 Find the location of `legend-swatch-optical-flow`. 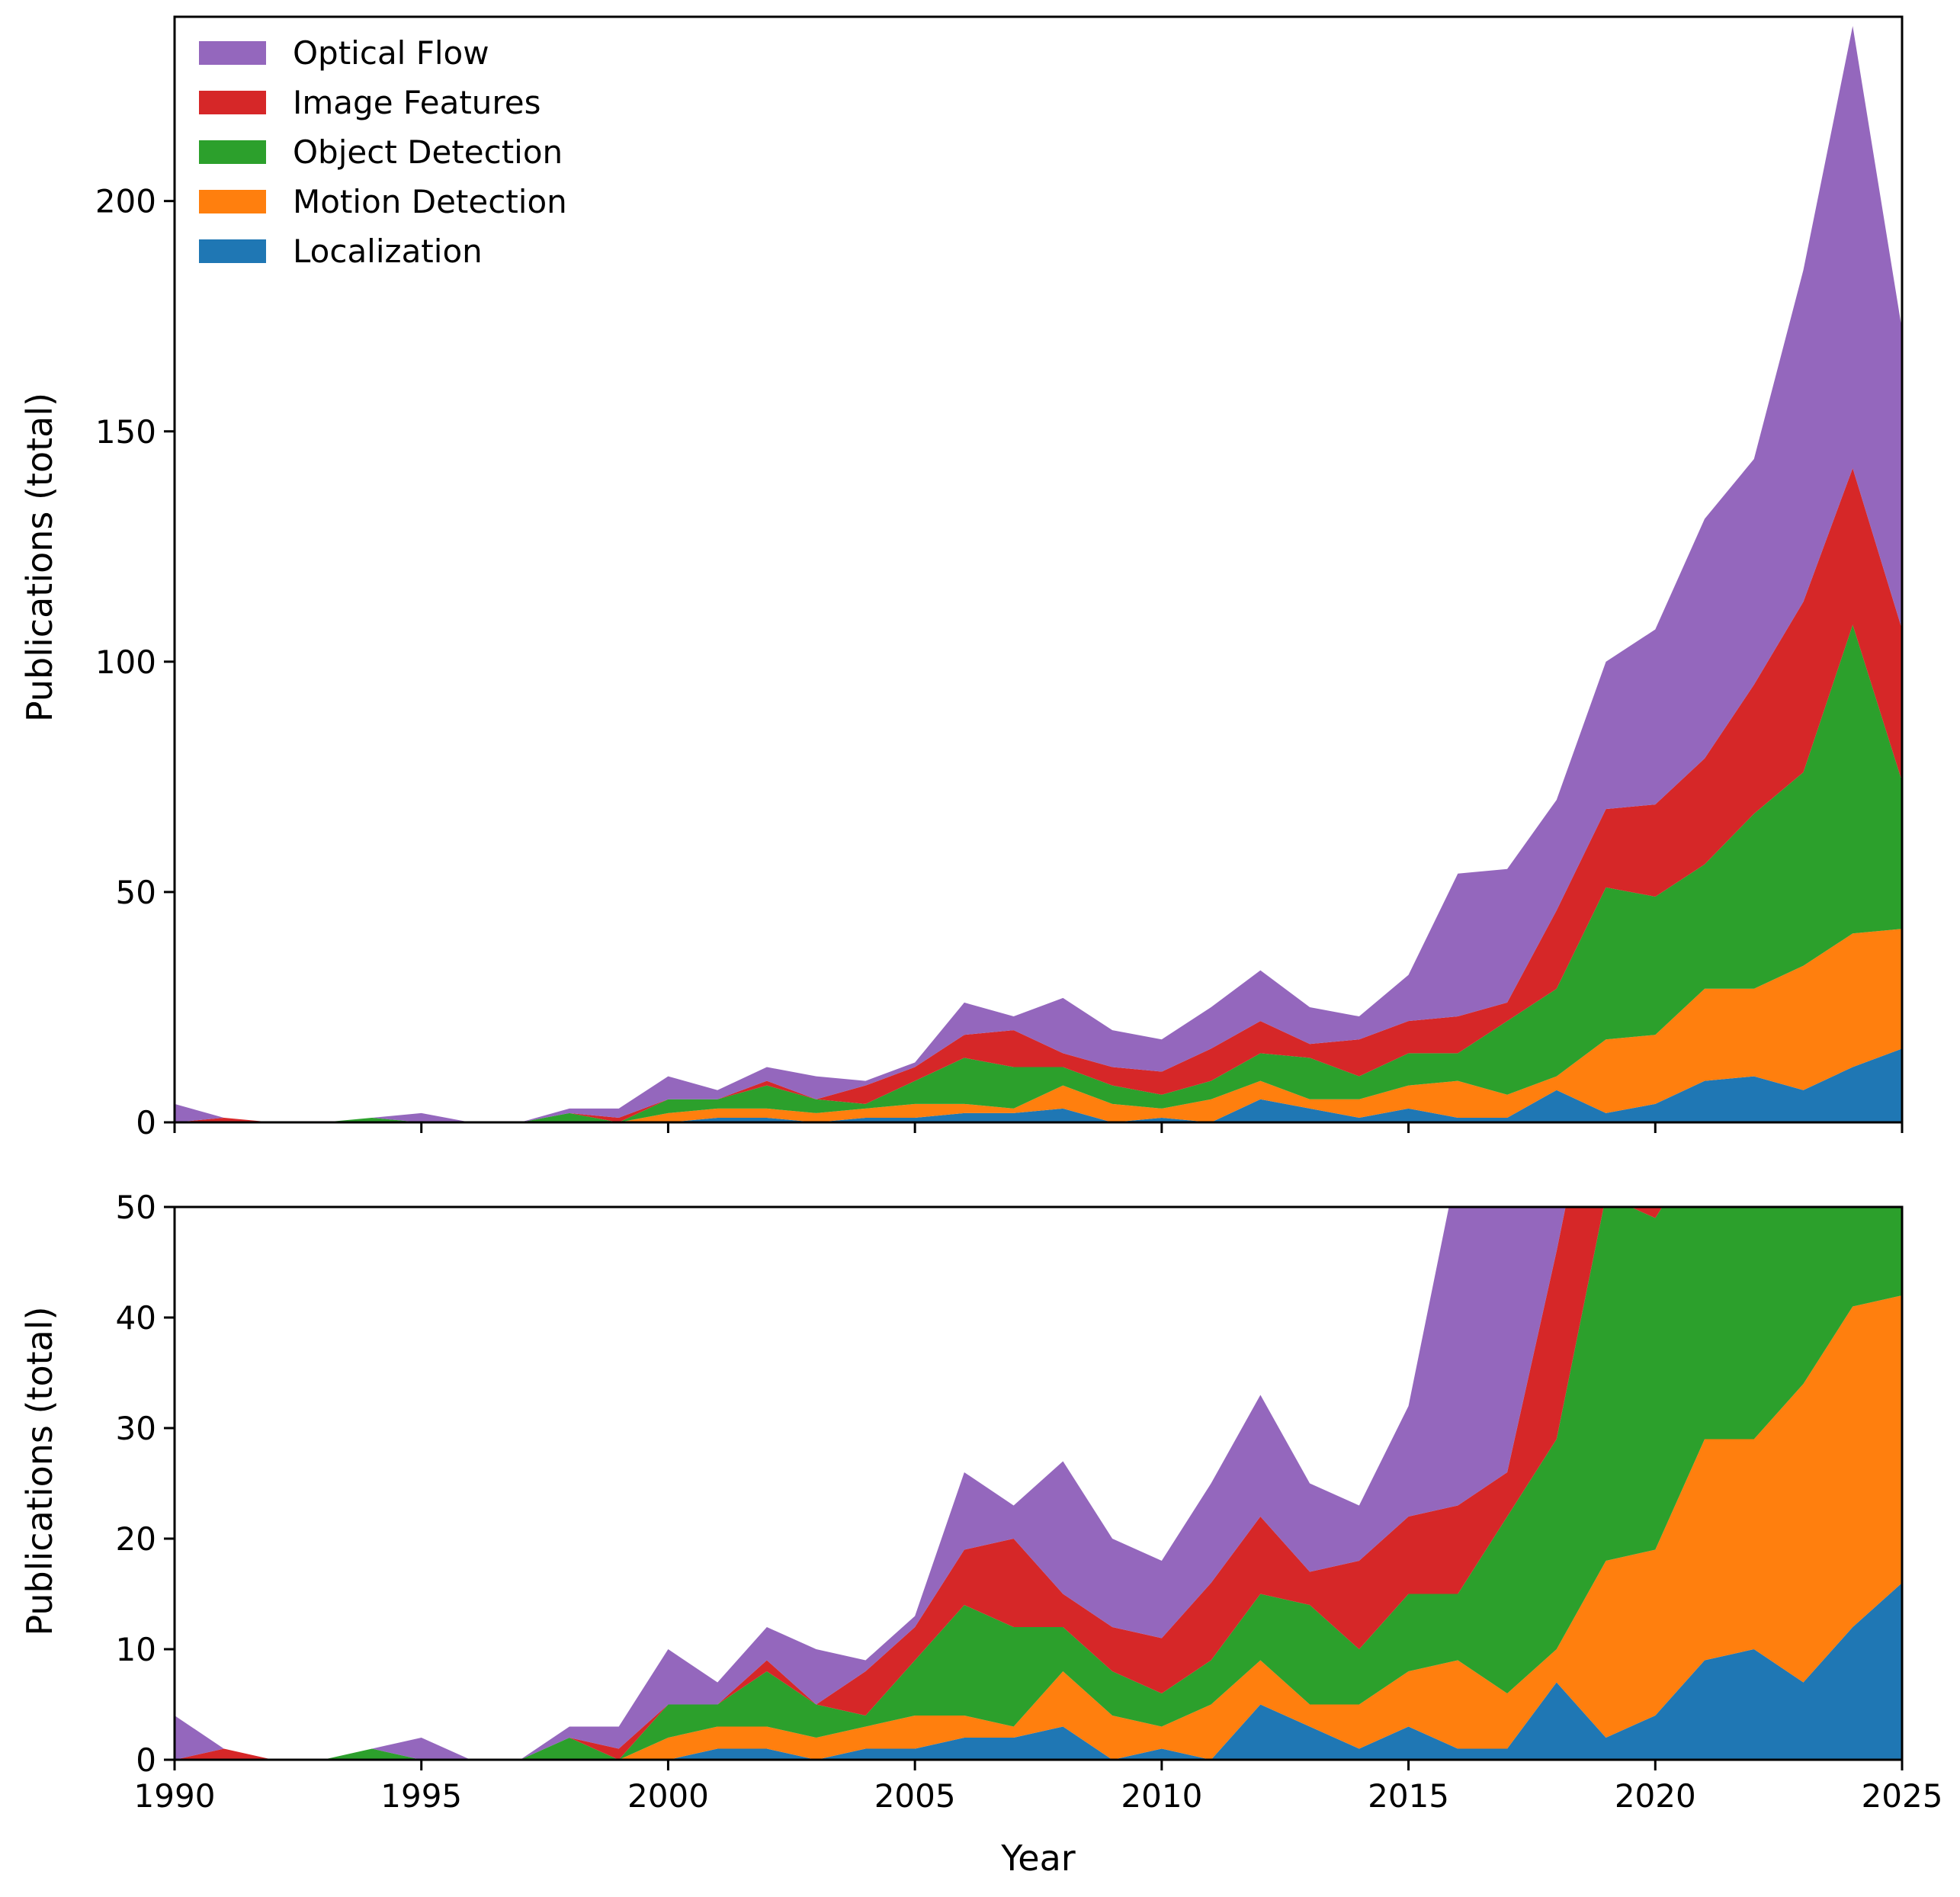

legend-swatch-optical-flow is located at coordinates (232, 53).